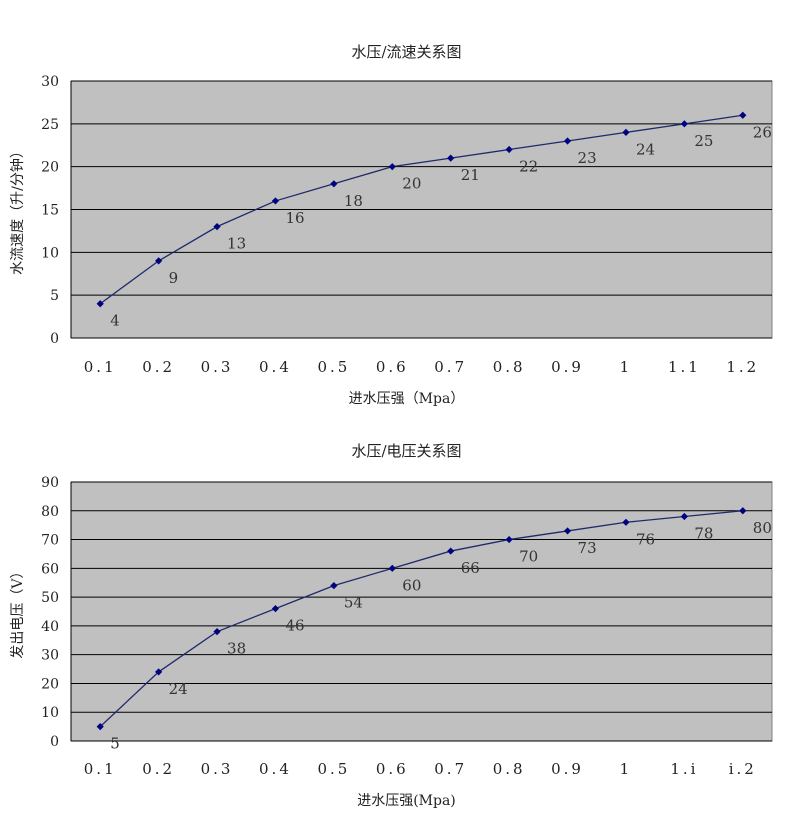 The image size is (808, 821). I want to click on voltage-x-tick-label: 0.3, so click(217, 769).